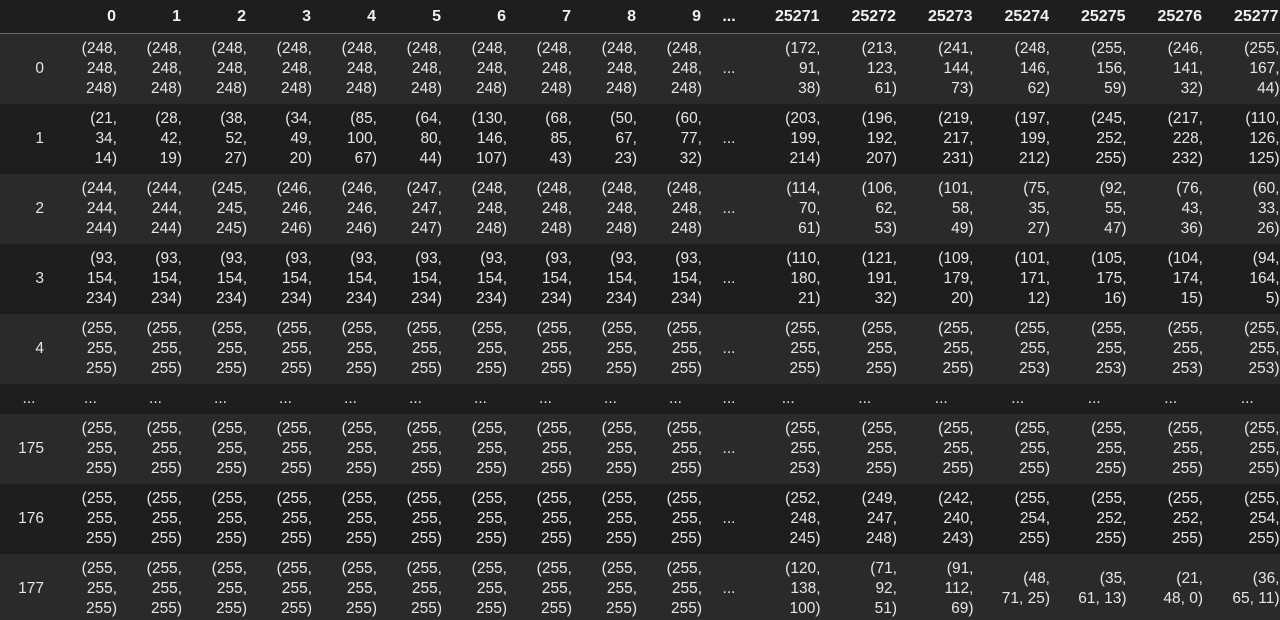 Image resolution: width=1280 pixels, height=620 pixels. Describe the element at coordinates (864, 279) in the screenshot. I see `table-cell: (121, 191, 32)` at that location.